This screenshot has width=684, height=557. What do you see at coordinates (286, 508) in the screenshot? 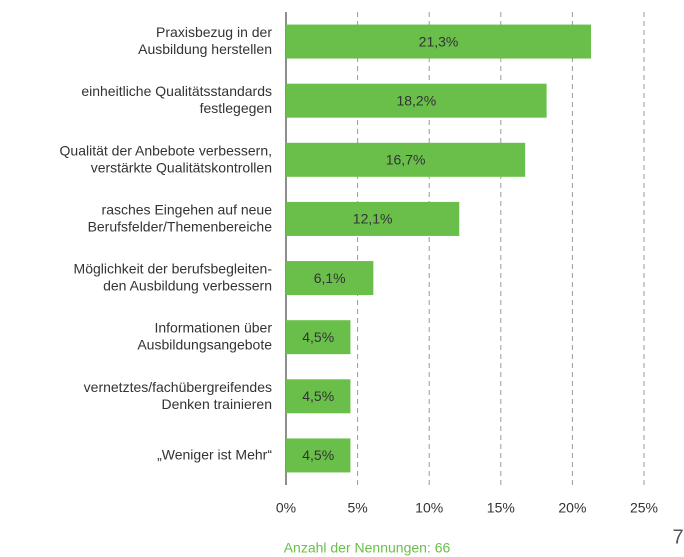
I see `x-tick-label: 0%` at bounding box center [286, 508].